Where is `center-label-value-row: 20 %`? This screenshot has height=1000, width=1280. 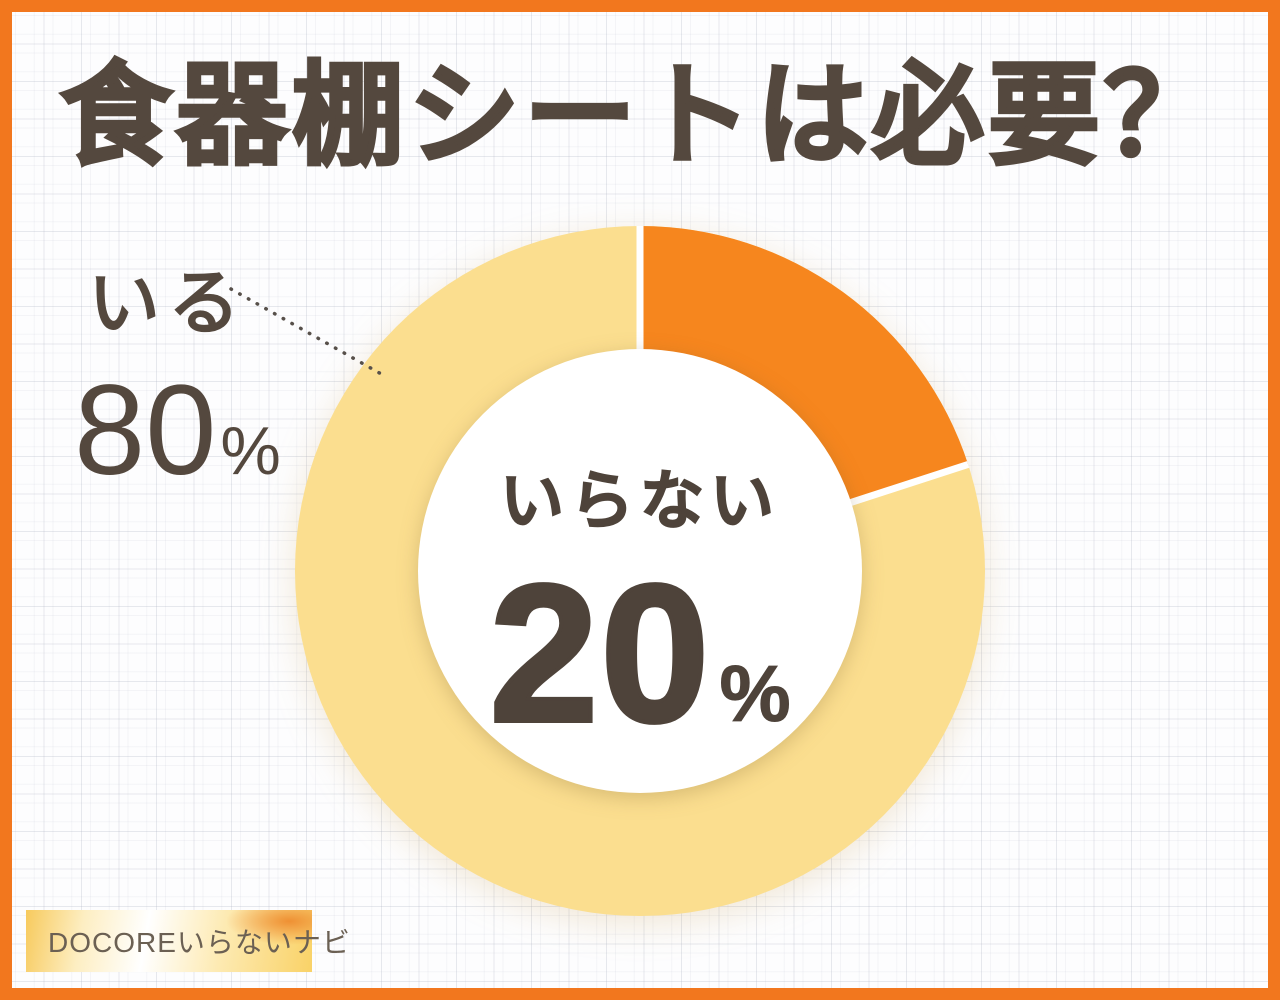
center-label-value-row: 20 % is located at coordinates (640, 653).